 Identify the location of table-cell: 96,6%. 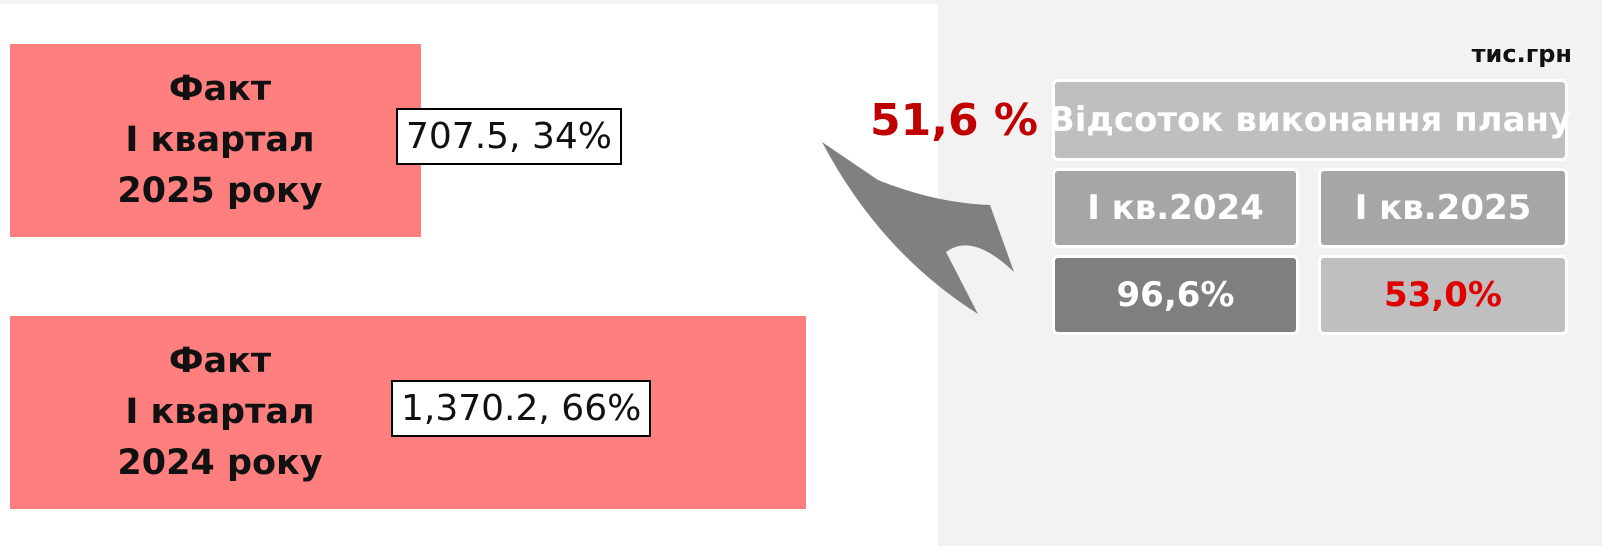
(1175, 295).